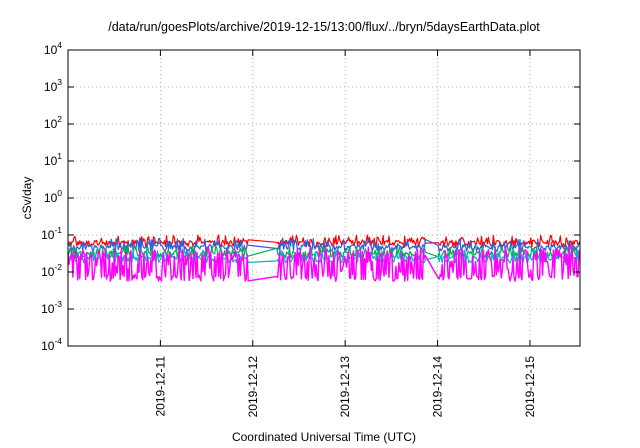 Image resolution: width=640 pixels, height=448 pixels. What do you see at coordinates (253, 387) in the screenshot?
I see `x-tick-label: 2019-12-12` at bounding box center [253, 387].